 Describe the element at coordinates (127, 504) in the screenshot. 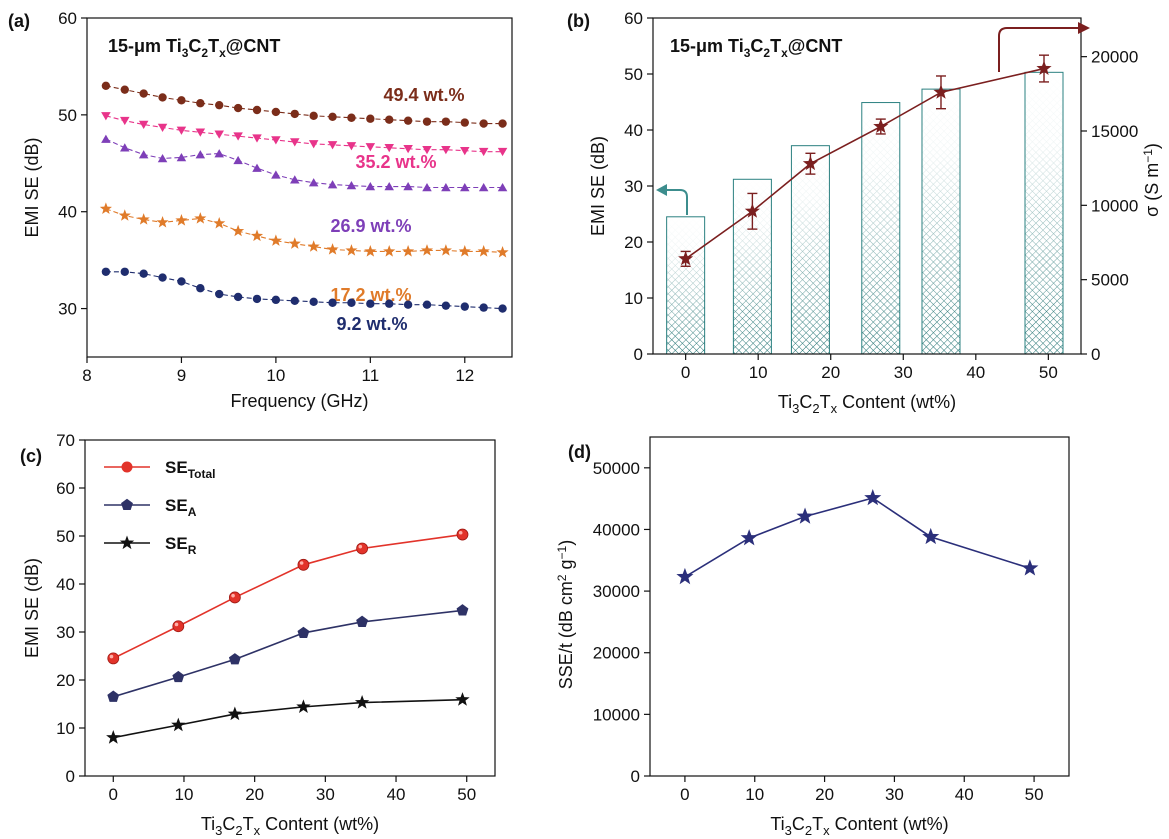

I see `legend-marker` at that location.